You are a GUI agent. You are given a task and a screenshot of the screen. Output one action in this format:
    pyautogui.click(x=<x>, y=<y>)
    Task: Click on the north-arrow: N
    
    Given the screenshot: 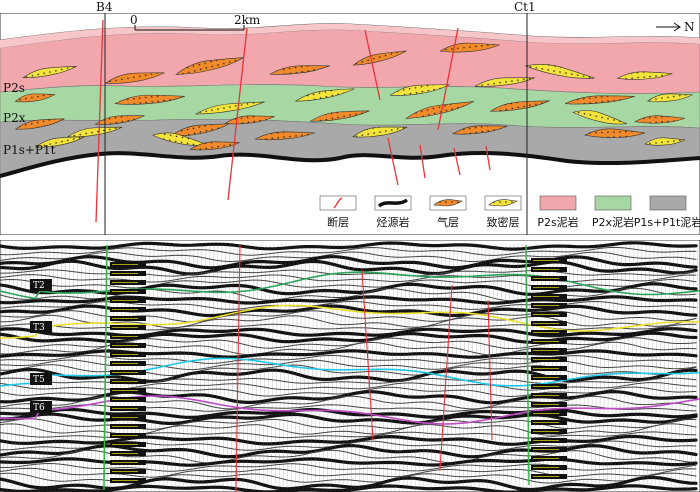 What is the action you would take?
    pyautogui.click(x=675, y=27)
    